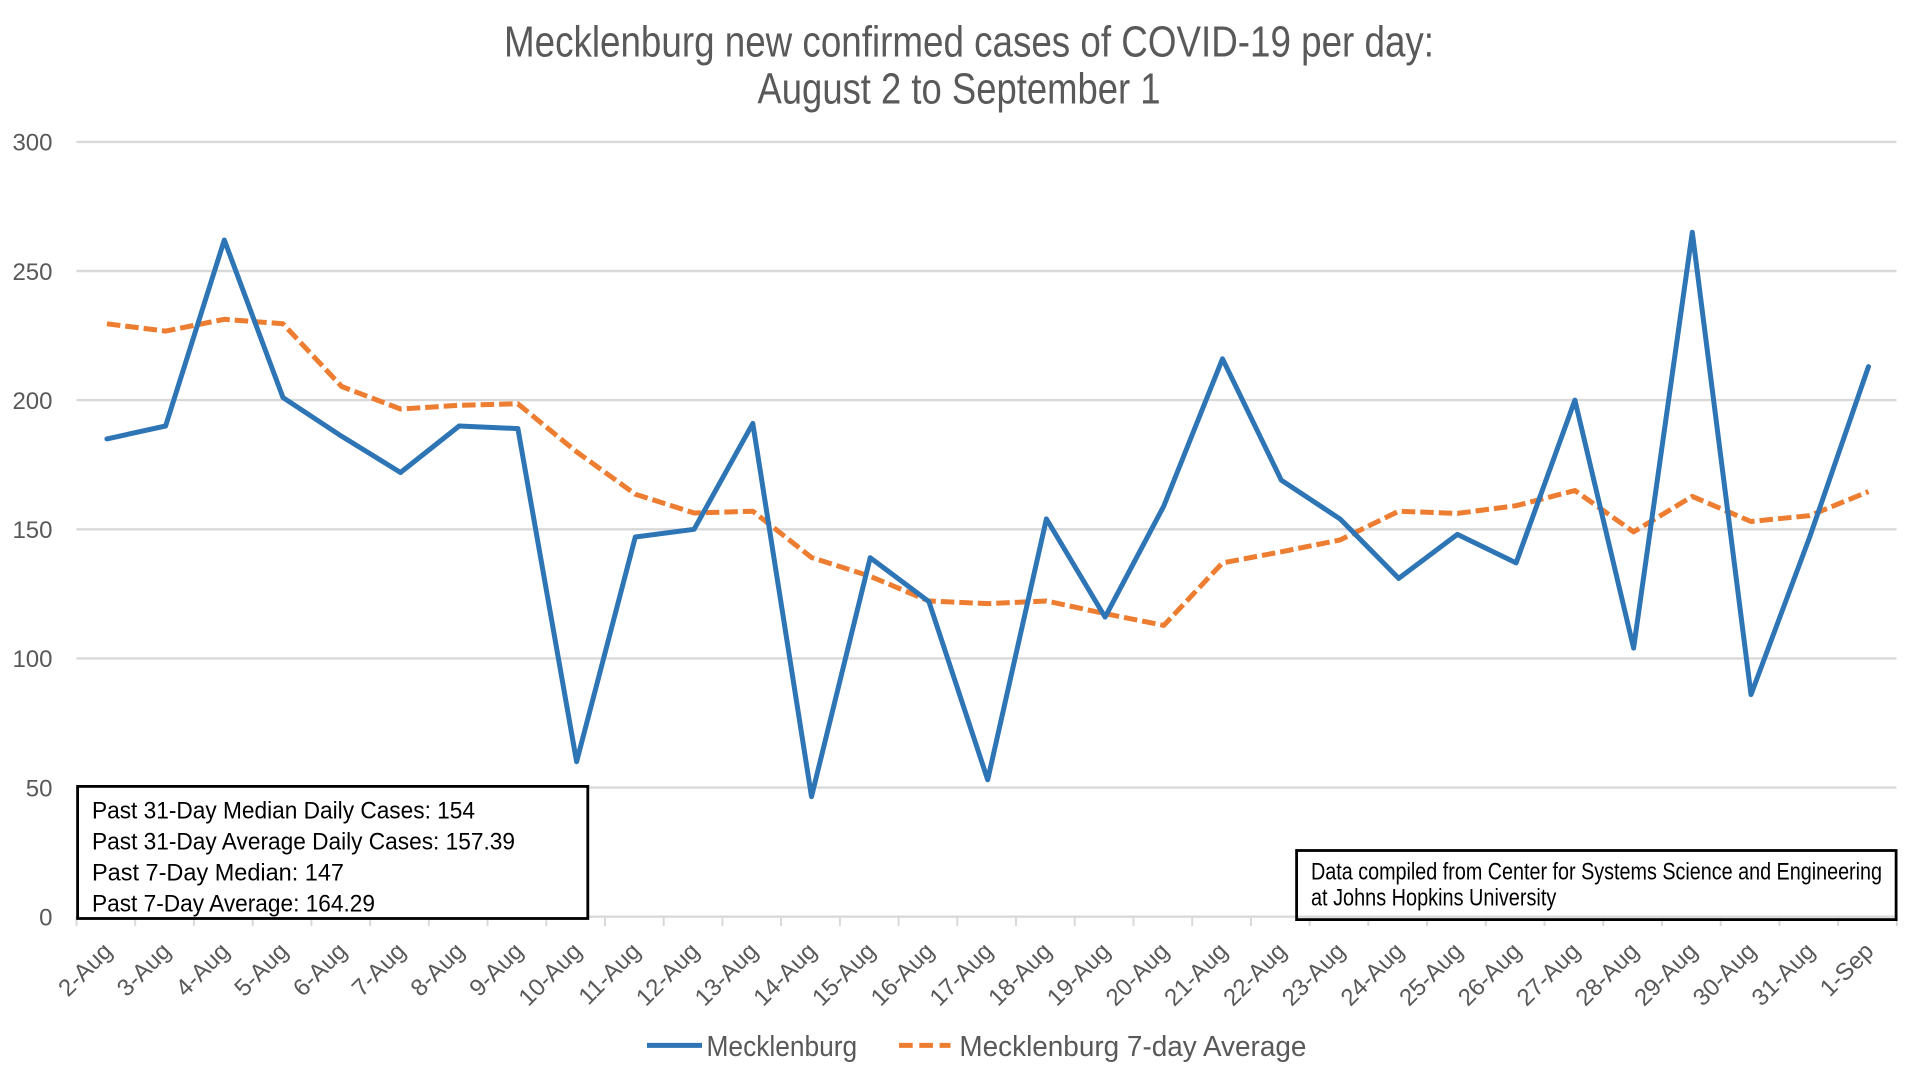 The image size is (1920, 1080). Describe the element at coordinates (45, 918) in the screenshot. I see `svg-text: 0` at that location.